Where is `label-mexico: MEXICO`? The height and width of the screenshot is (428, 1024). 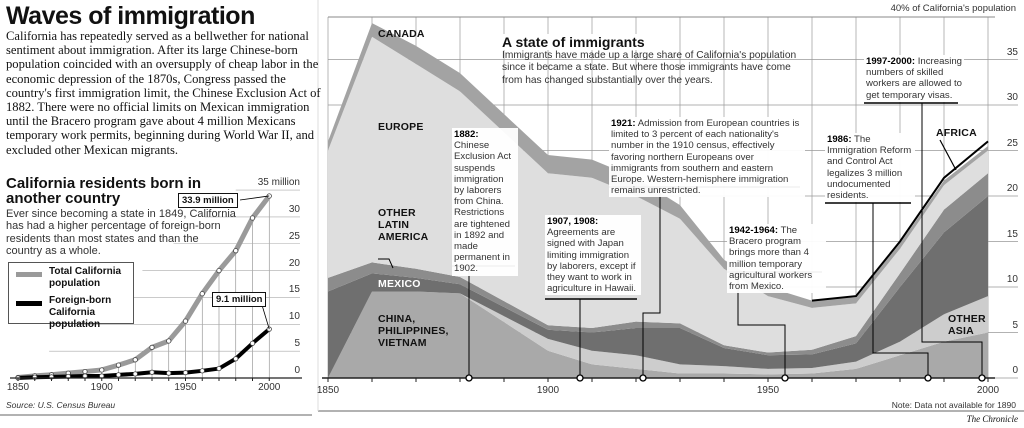
label-mexico: MEXICO is located at coordinates (399, 284).